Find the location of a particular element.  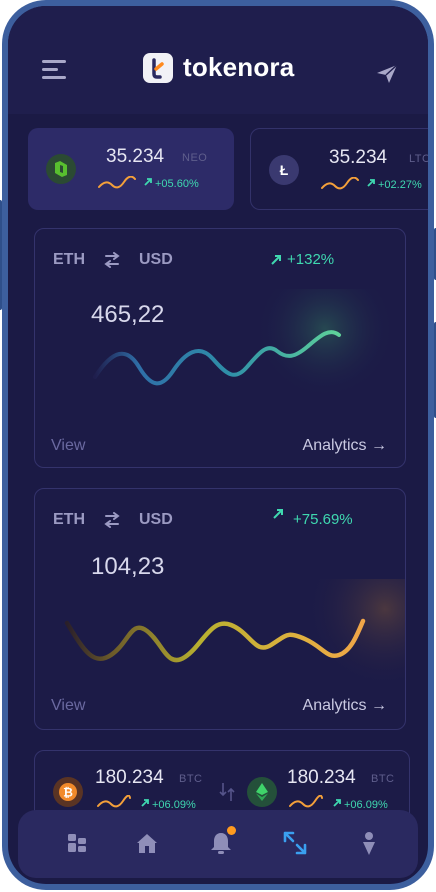

side-button-left is located at coordinates (1, 255).